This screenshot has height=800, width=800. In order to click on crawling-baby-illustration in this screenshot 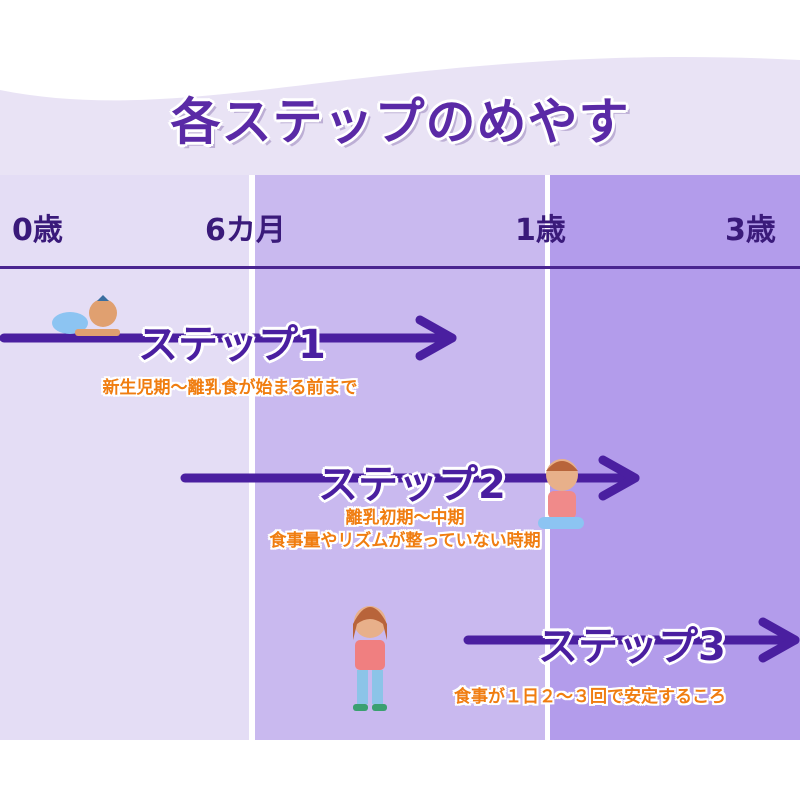, I will do `click(86, 315)`.